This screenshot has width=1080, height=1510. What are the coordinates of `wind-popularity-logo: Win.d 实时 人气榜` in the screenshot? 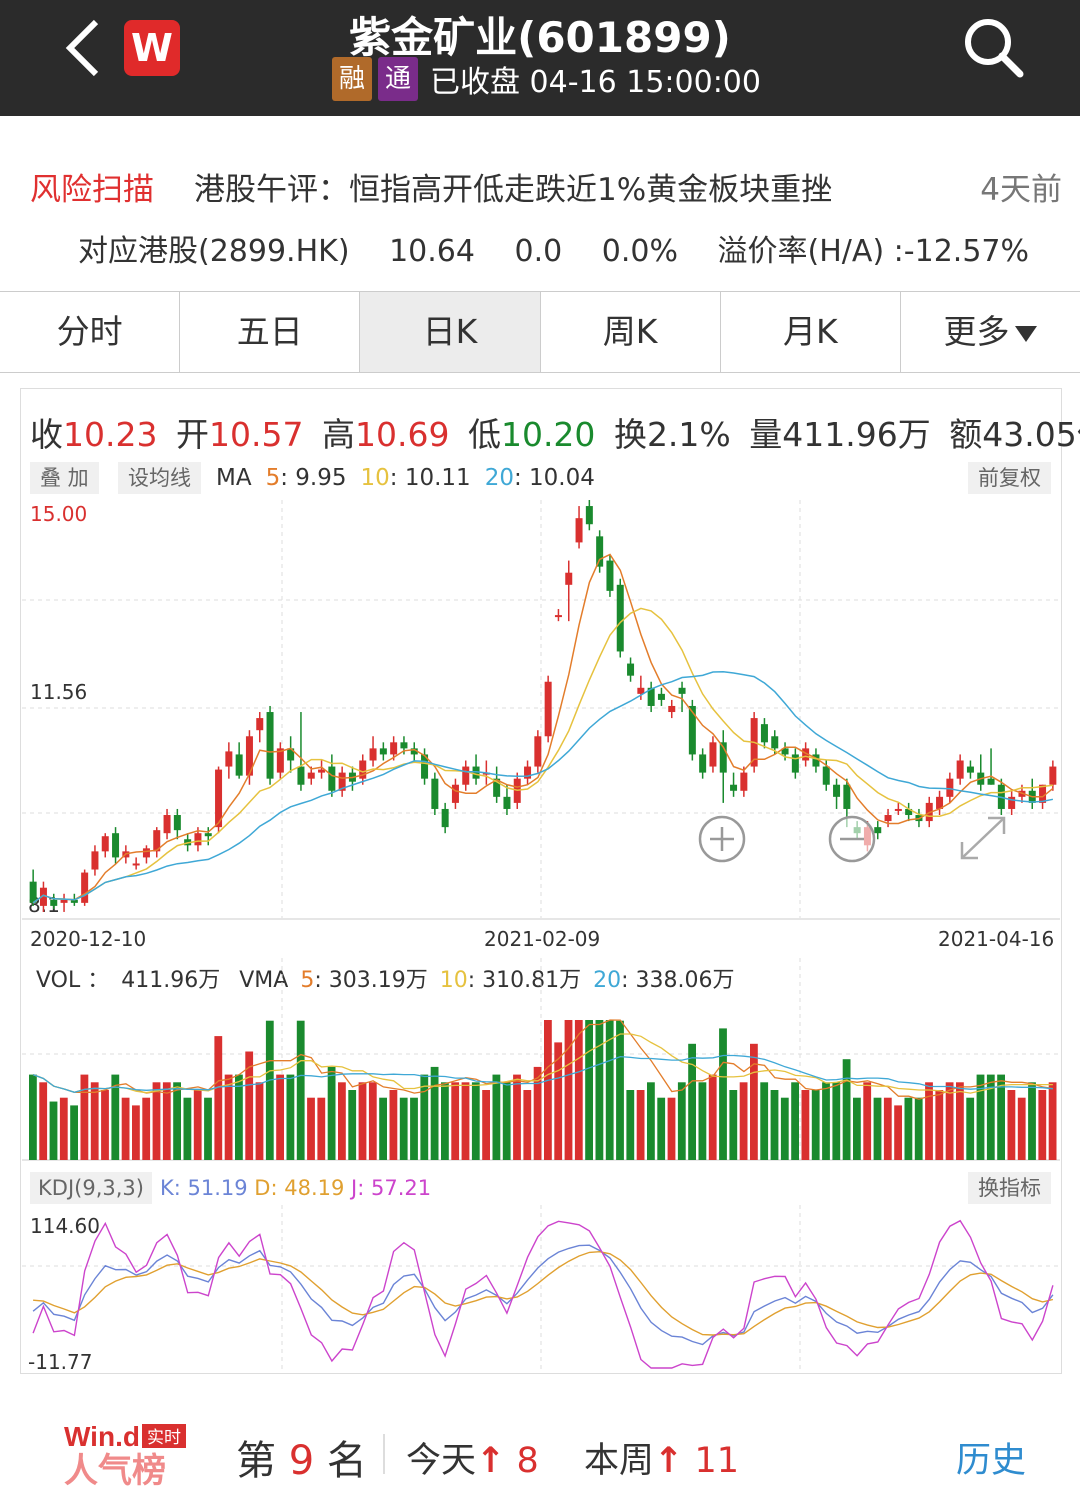 It's located at (125, 1454).